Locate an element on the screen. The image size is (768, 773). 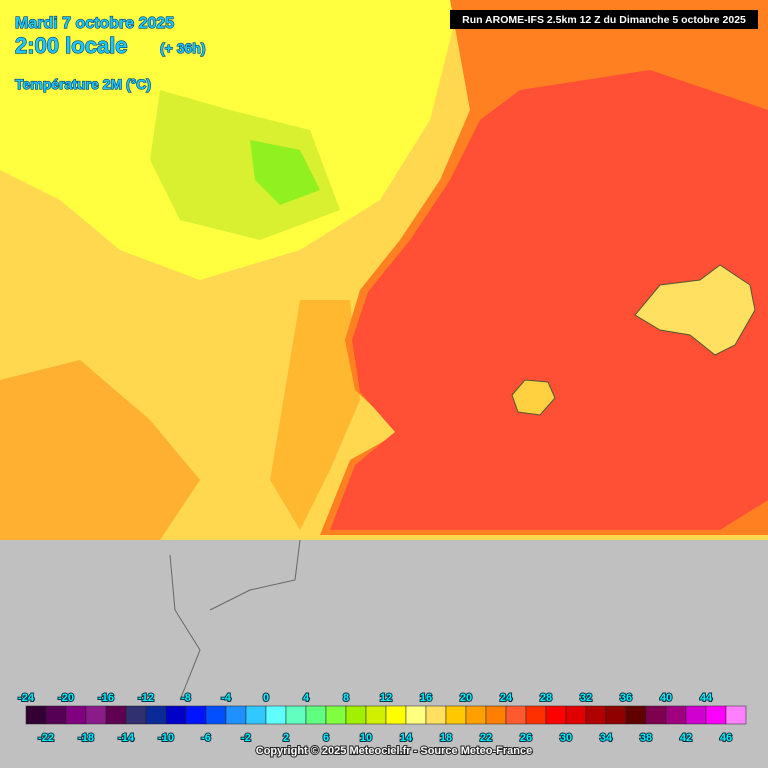
legend-tick: 42 is located at coordinates (686, 738).